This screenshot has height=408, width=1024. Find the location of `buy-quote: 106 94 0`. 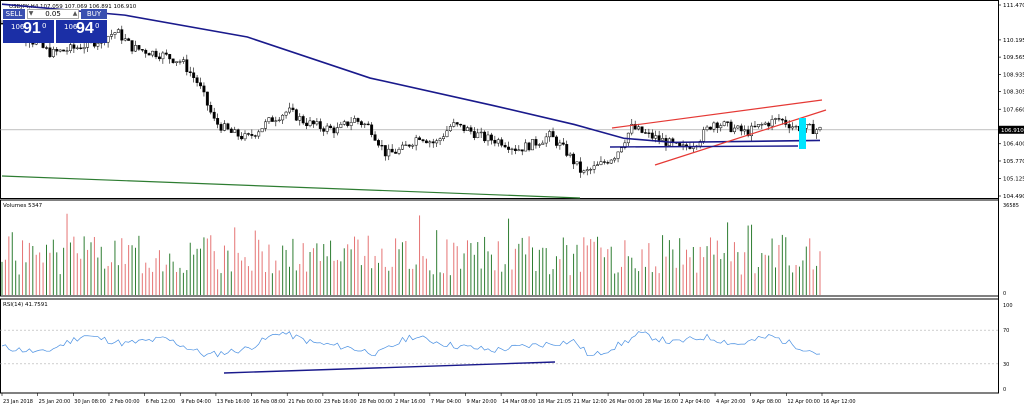

buy-quote: 106 94 0 is located at coordinates (81, 31).